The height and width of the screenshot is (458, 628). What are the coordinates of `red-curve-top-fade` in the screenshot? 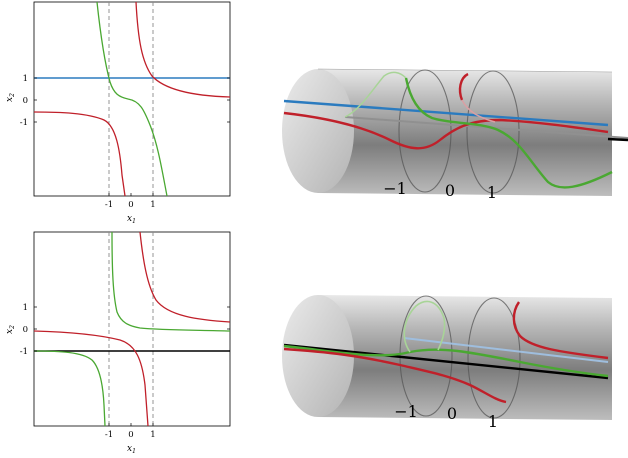 It's located at (478, 111).